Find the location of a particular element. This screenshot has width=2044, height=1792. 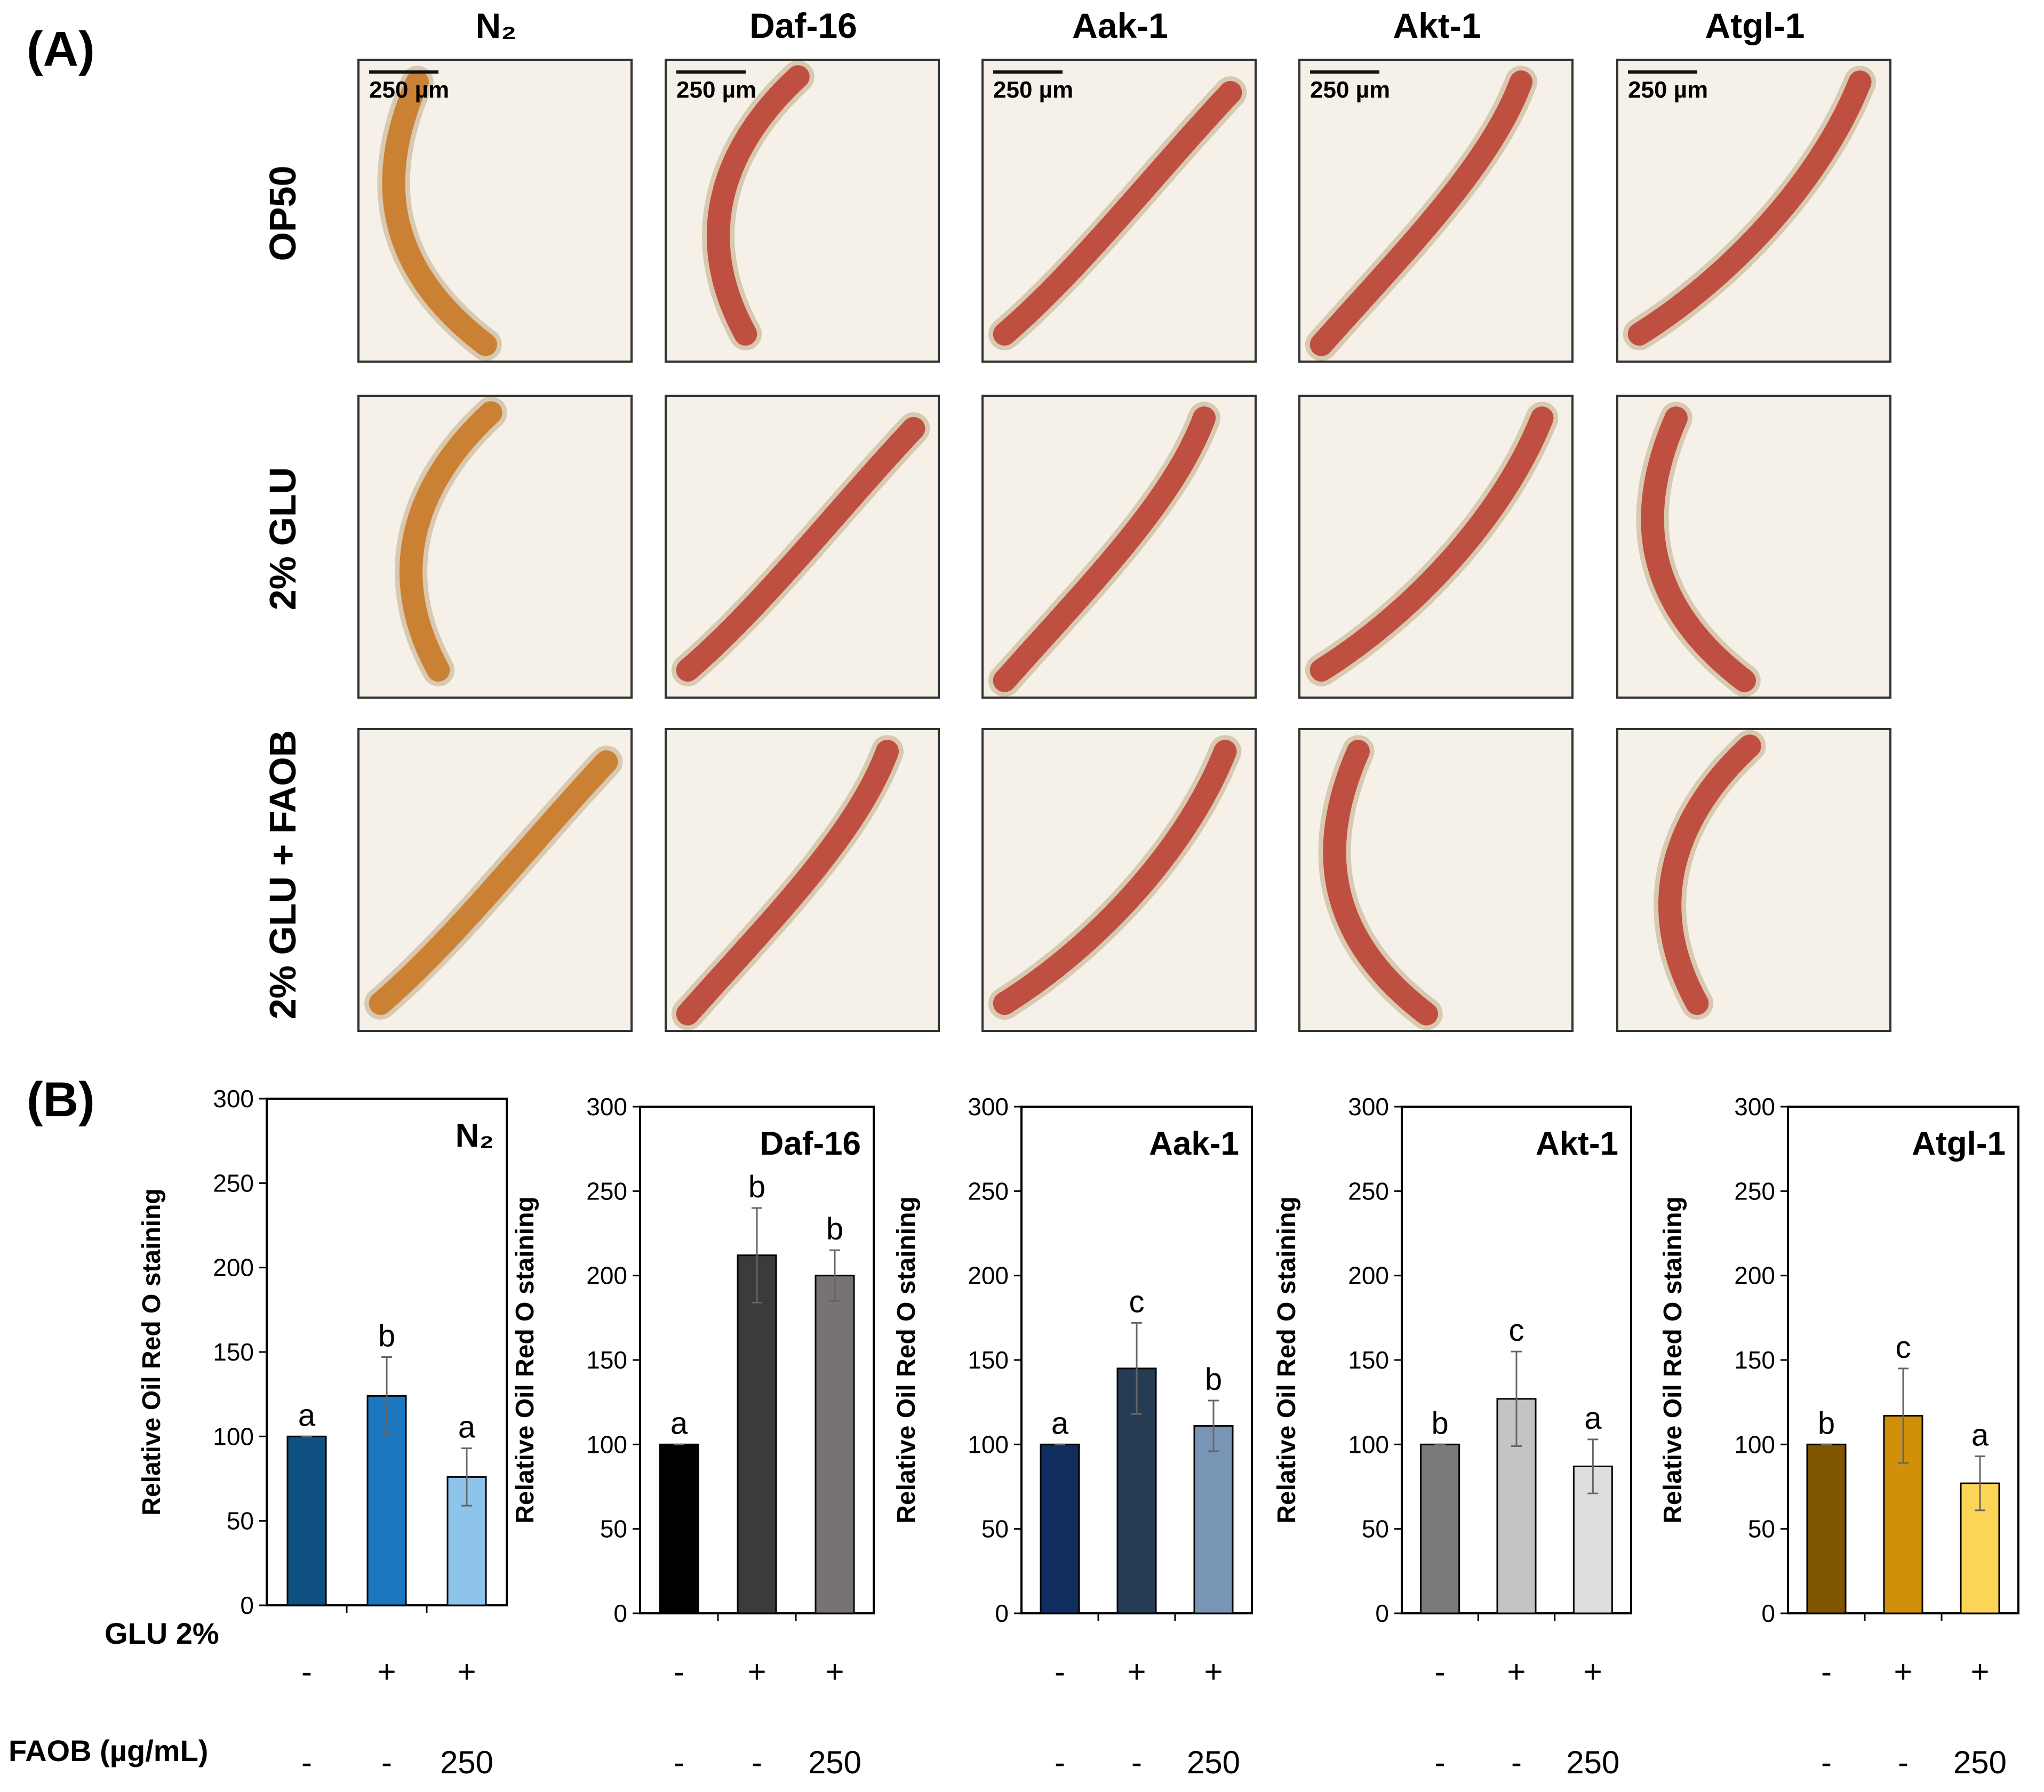

column-header-daf16: Daf-16 is located at coordinates (803, 25).